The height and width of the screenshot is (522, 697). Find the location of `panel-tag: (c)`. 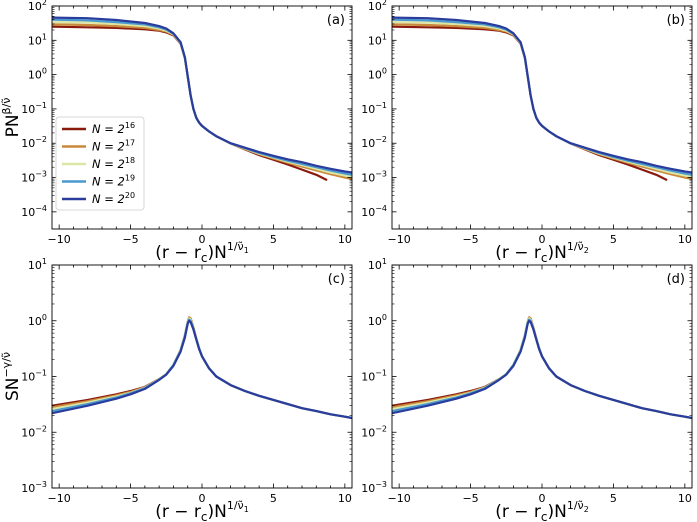

panel-tag: (c) is located at coordinates (336, 279).